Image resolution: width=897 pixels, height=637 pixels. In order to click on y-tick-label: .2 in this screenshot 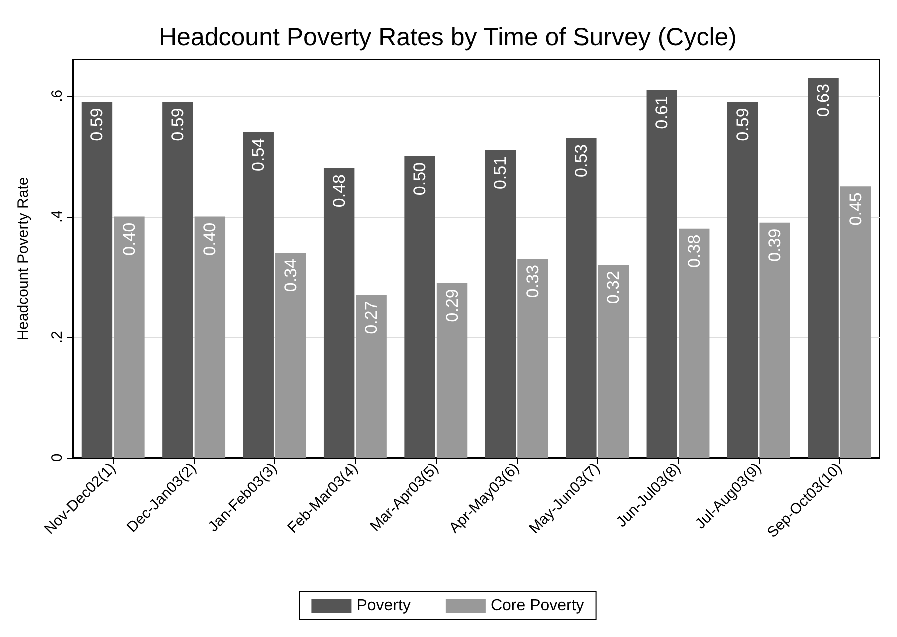, I will do `click(57, 337)`.